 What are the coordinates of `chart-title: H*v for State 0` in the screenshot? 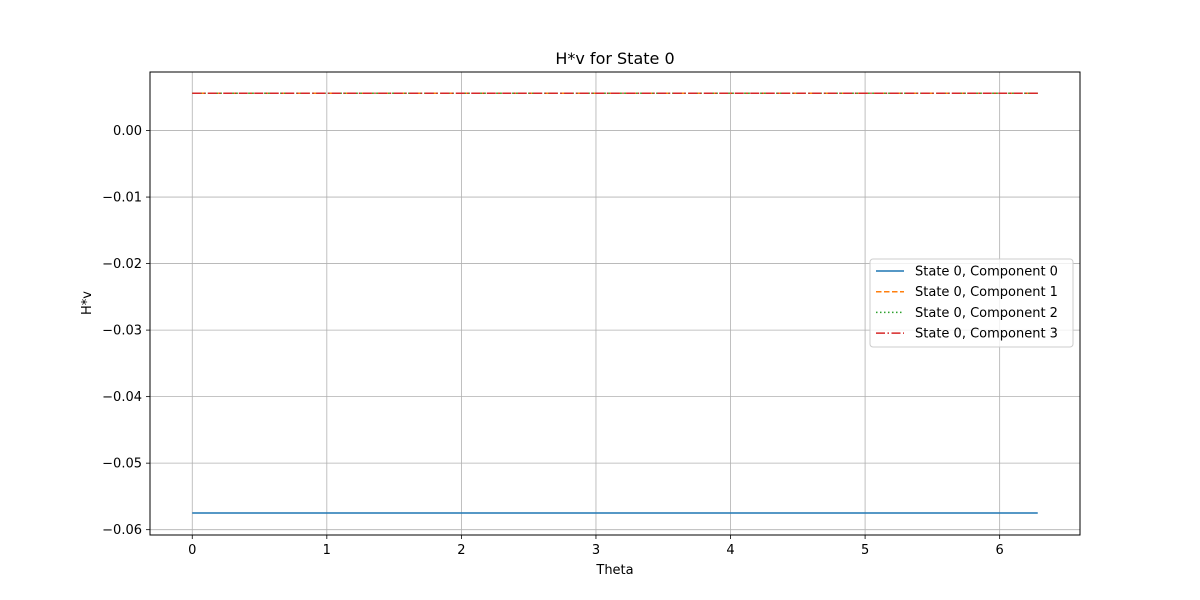 It's located at (614, 58).